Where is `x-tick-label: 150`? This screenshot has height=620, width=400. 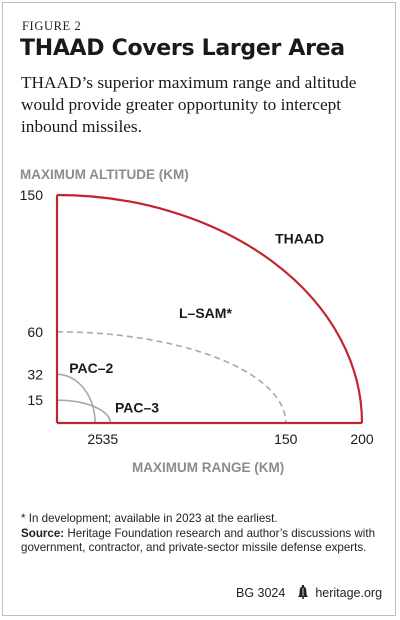 x-tick-label: 150 is located at coordinates (286, 439).